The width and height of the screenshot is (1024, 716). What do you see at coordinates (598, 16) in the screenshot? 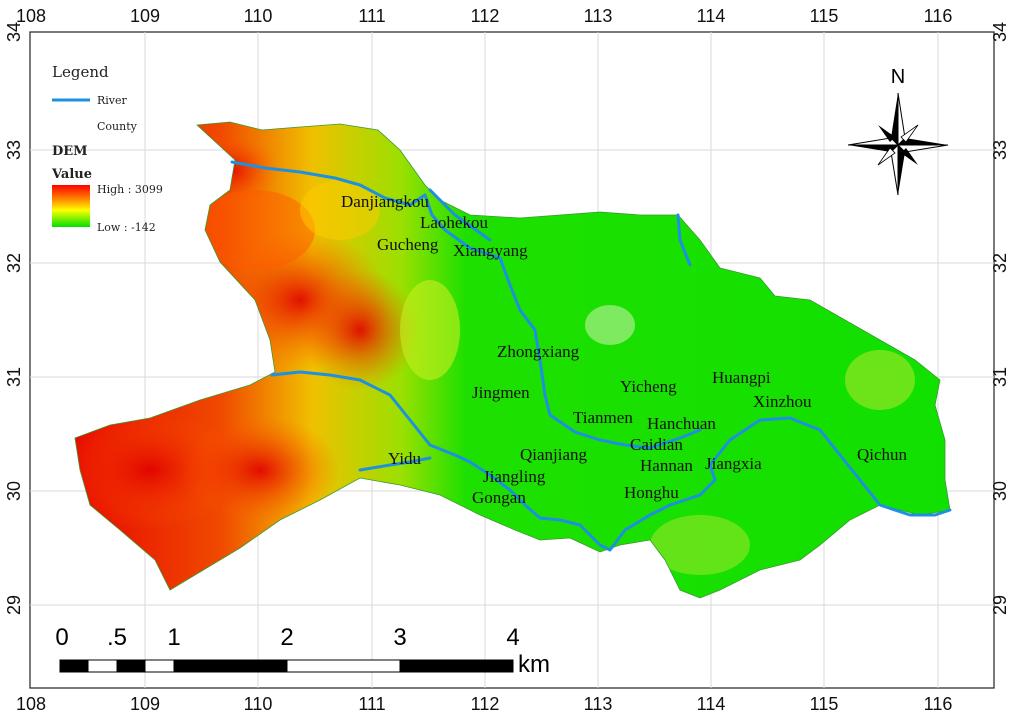
I see `longitude-tick-top: 113` at bounding box center [598, 16].